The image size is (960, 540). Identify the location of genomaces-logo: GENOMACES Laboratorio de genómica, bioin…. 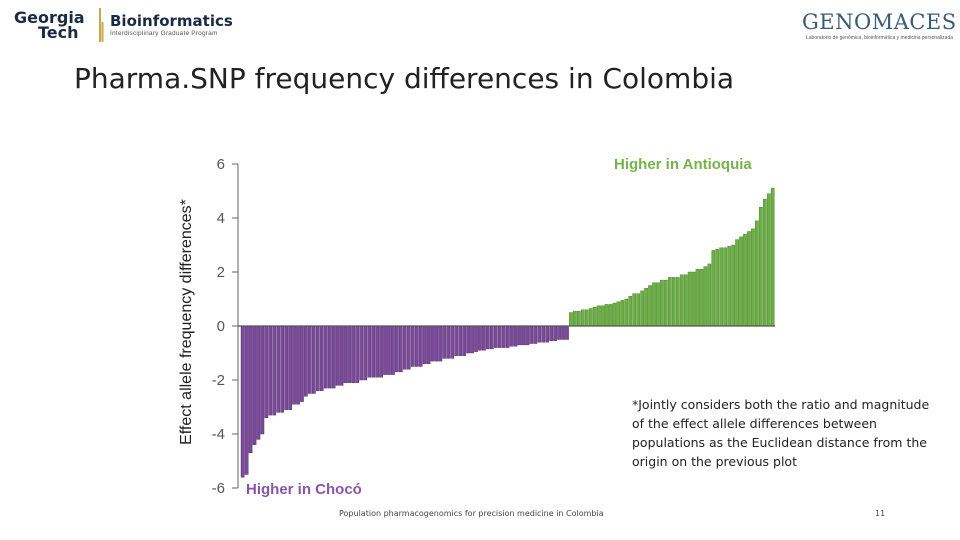
(877, 28).